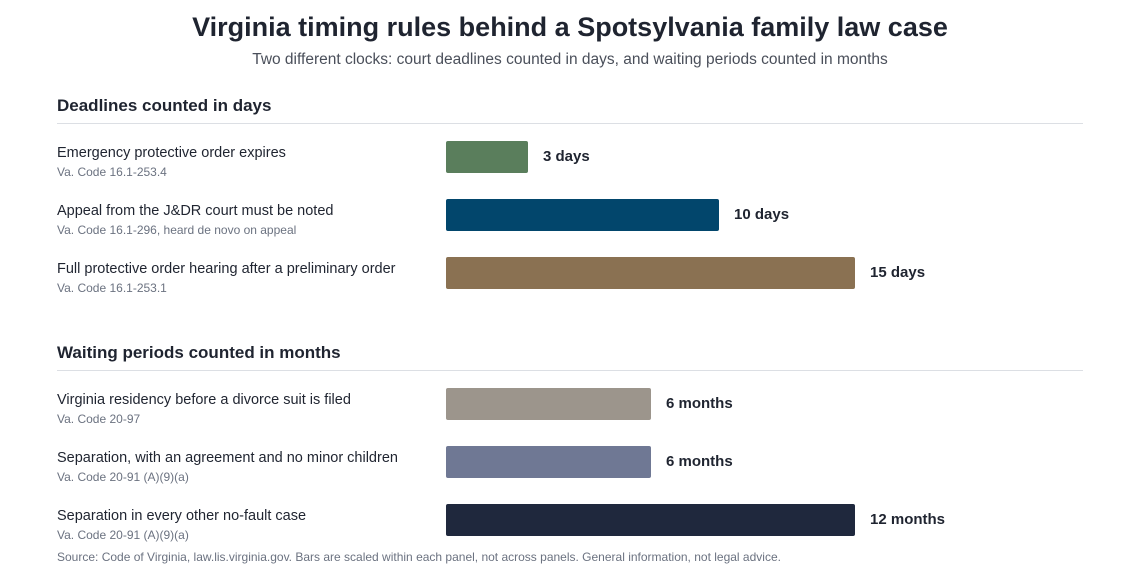 This screenshot has height=570, width=1140. What do you see at coordinates (112, 172) in the screenshot?
I see `bar-citation: Va. Code 16.1-253.4` at bounding box center [112, 172].